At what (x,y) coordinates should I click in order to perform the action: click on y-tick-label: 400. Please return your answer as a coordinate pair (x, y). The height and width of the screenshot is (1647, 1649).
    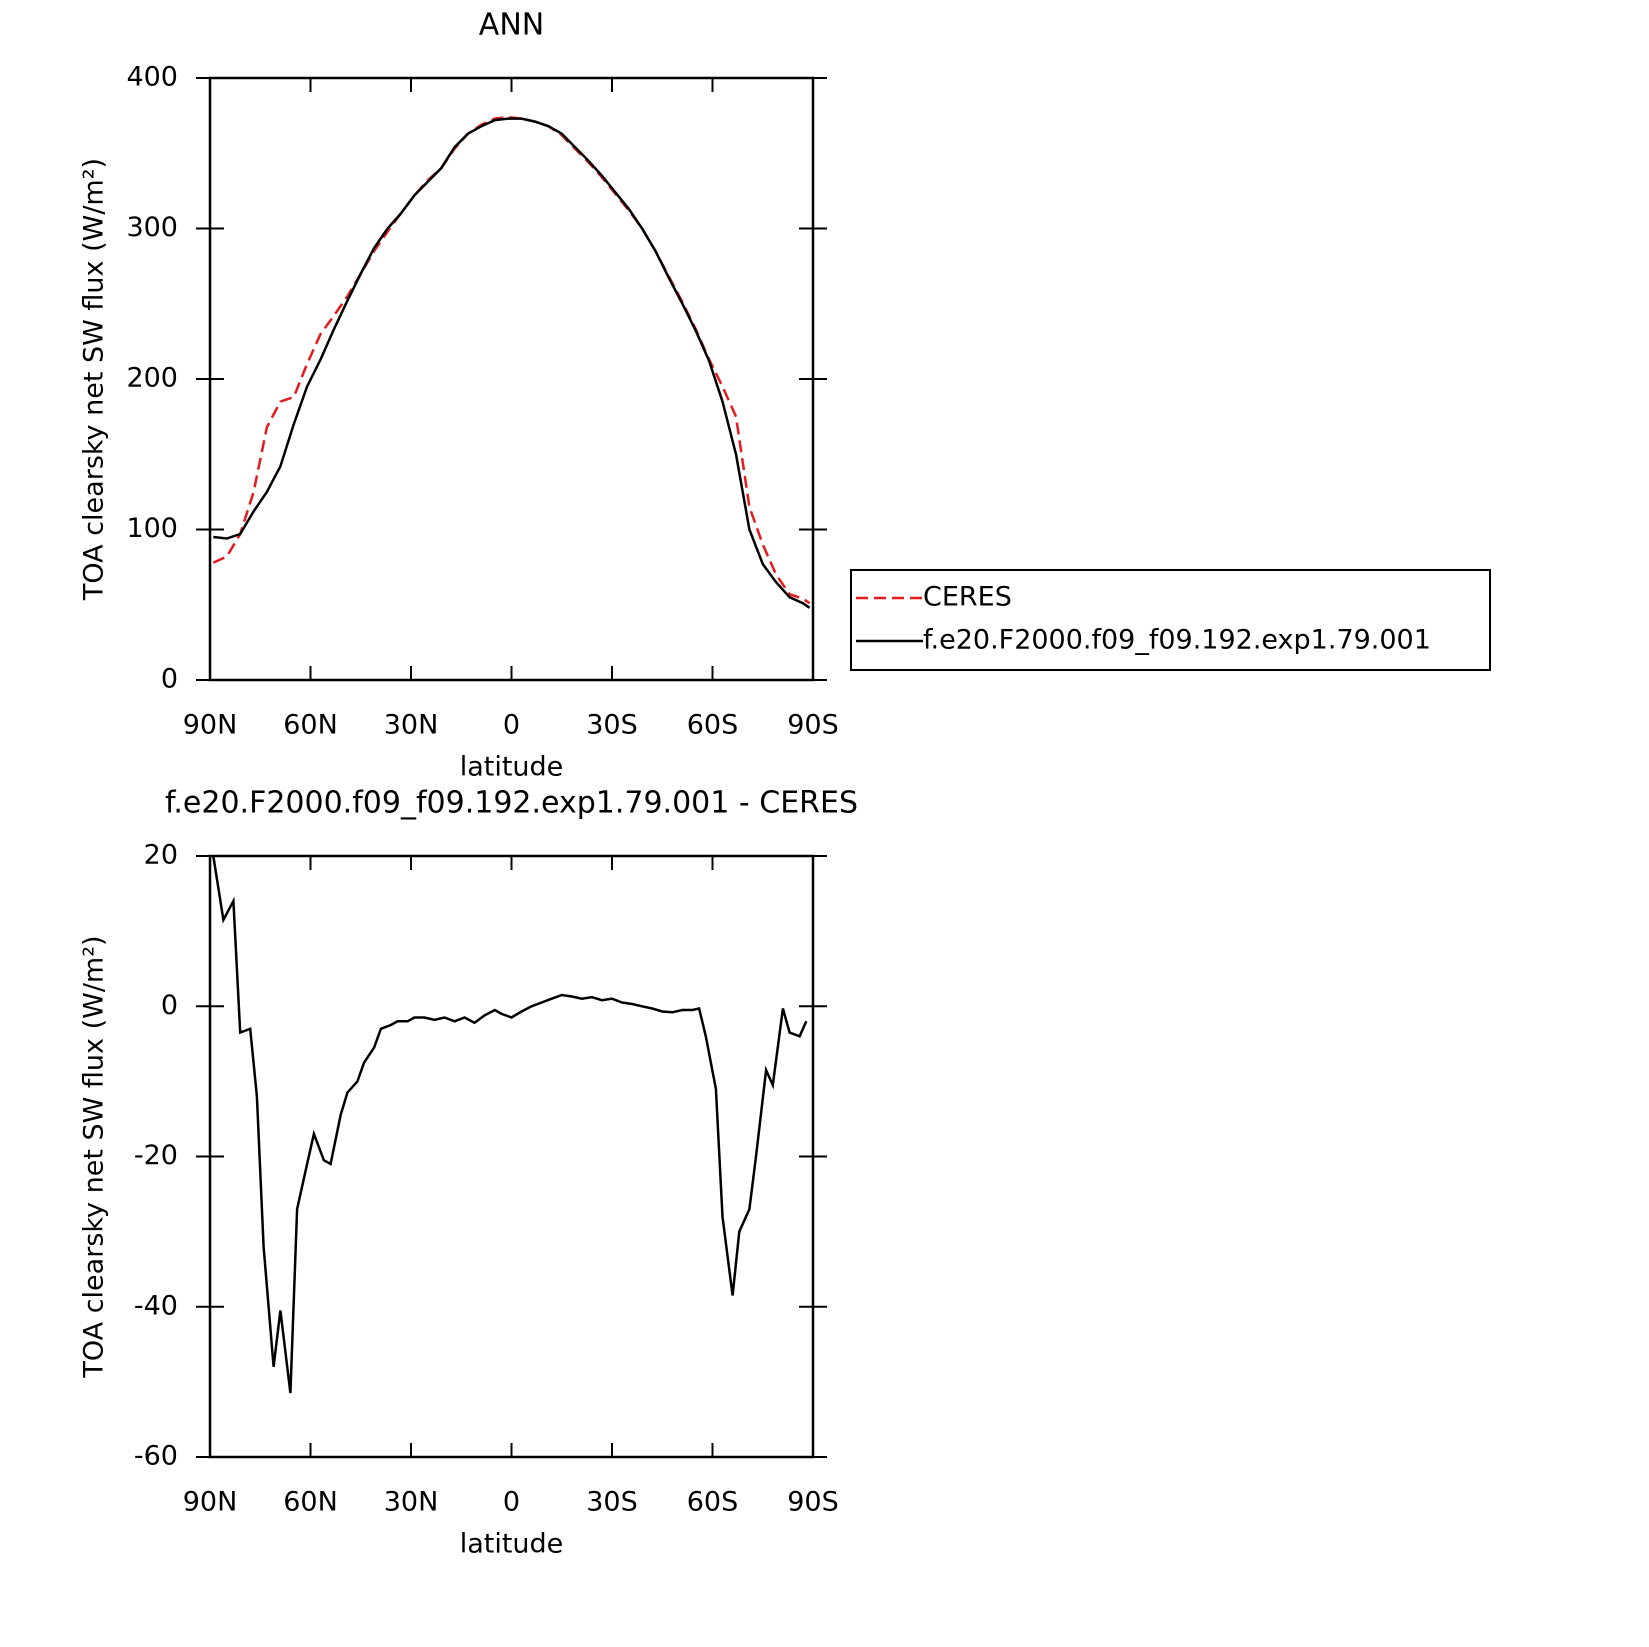
    Looking at the image, I should click on (152, 77).